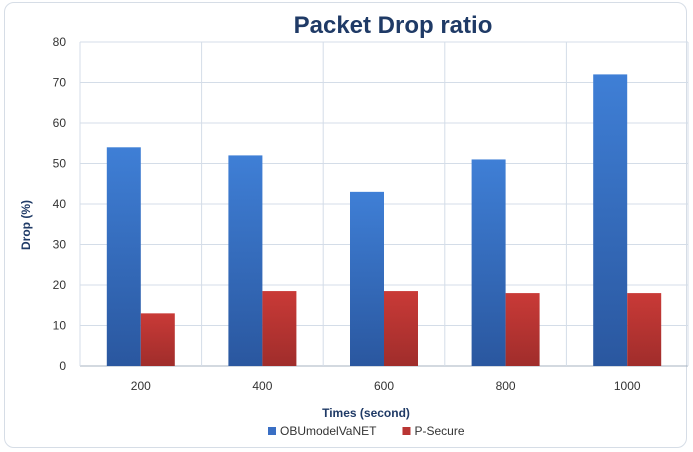 Image resolution: width=693 pixels, height=452 pixels. What do you see at coordinates (141, 386) in the screenshot?
I see `x-tick-label: 200` at bounding box center [141, 386].